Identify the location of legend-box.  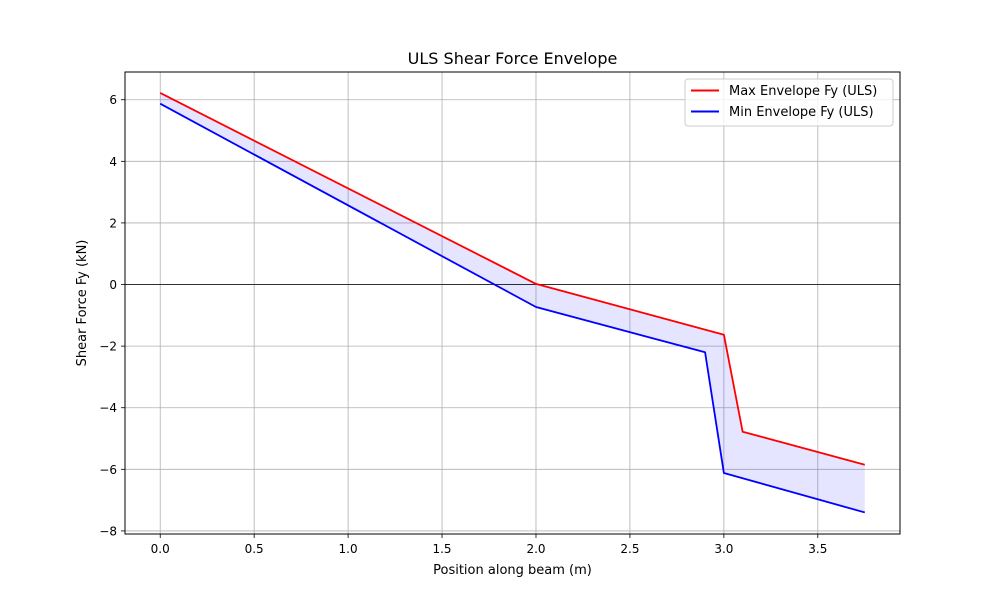
(789, 102).